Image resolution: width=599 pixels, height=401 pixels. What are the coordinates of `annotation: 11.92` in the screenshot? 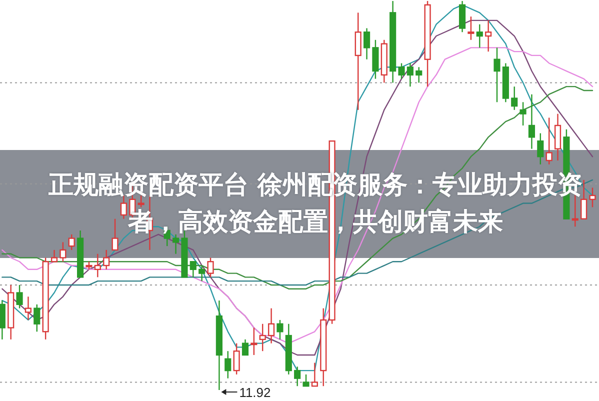 It's located at (255, 392).